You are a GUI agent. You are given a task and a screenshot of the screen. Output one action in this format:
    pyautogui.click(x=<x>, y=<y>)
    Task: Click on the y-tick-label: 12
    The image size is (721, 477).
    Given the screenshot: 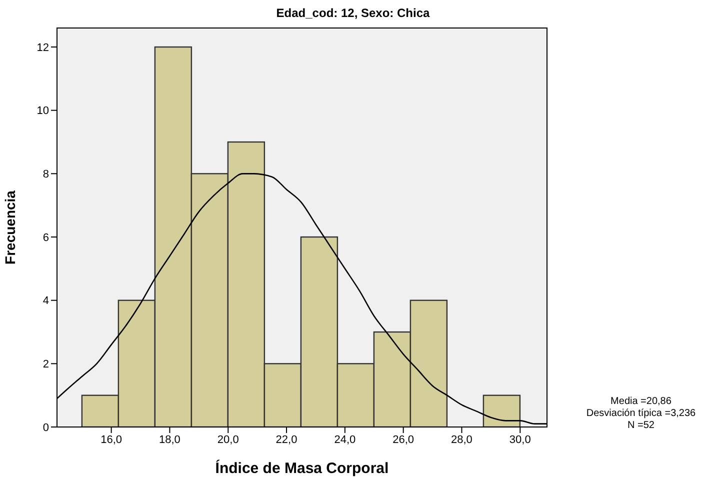 What is the action you would take?
    pyautogui.click(x=42, y=48)
    